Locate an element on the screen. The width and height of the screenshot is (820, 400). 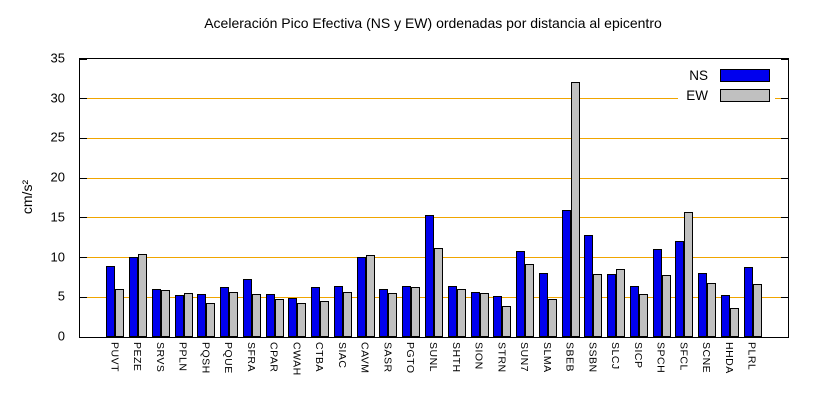
bar-ns-cpar is located at coordinates (270, 315).